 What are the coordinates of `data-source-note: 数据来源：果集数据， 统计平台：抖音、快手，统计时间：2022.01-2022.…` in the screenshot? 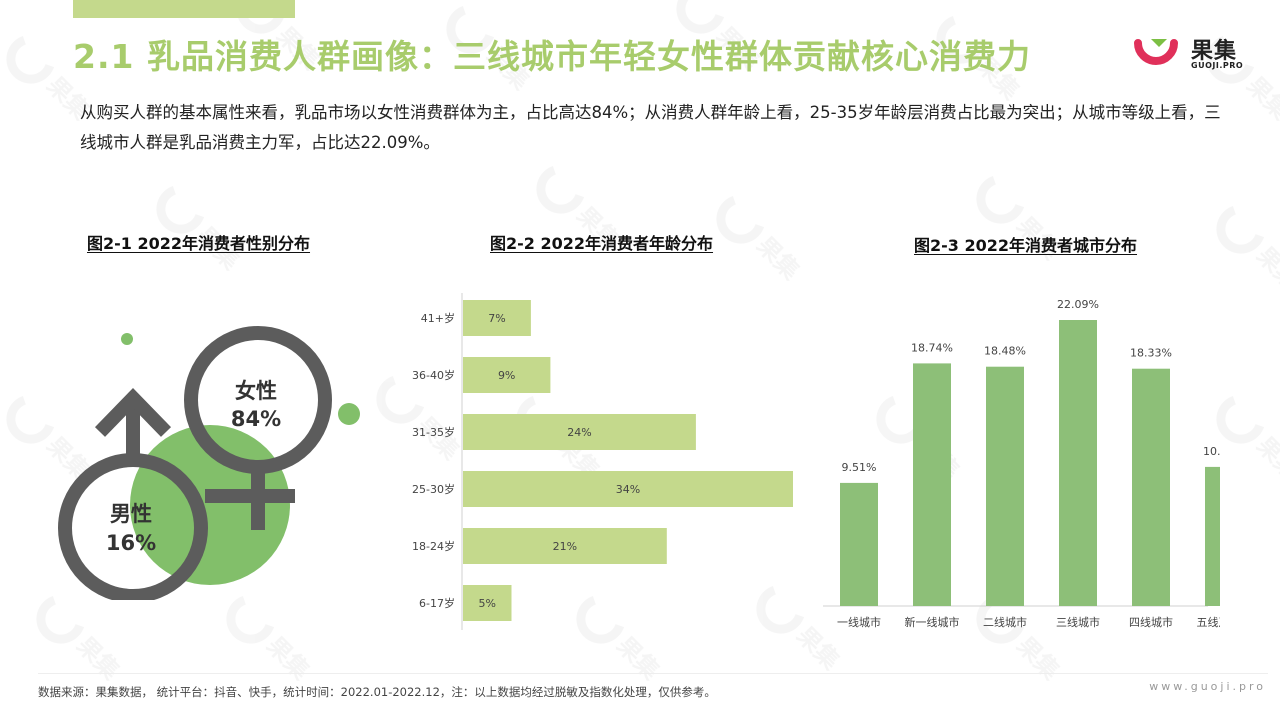 It's located at (377, 692).